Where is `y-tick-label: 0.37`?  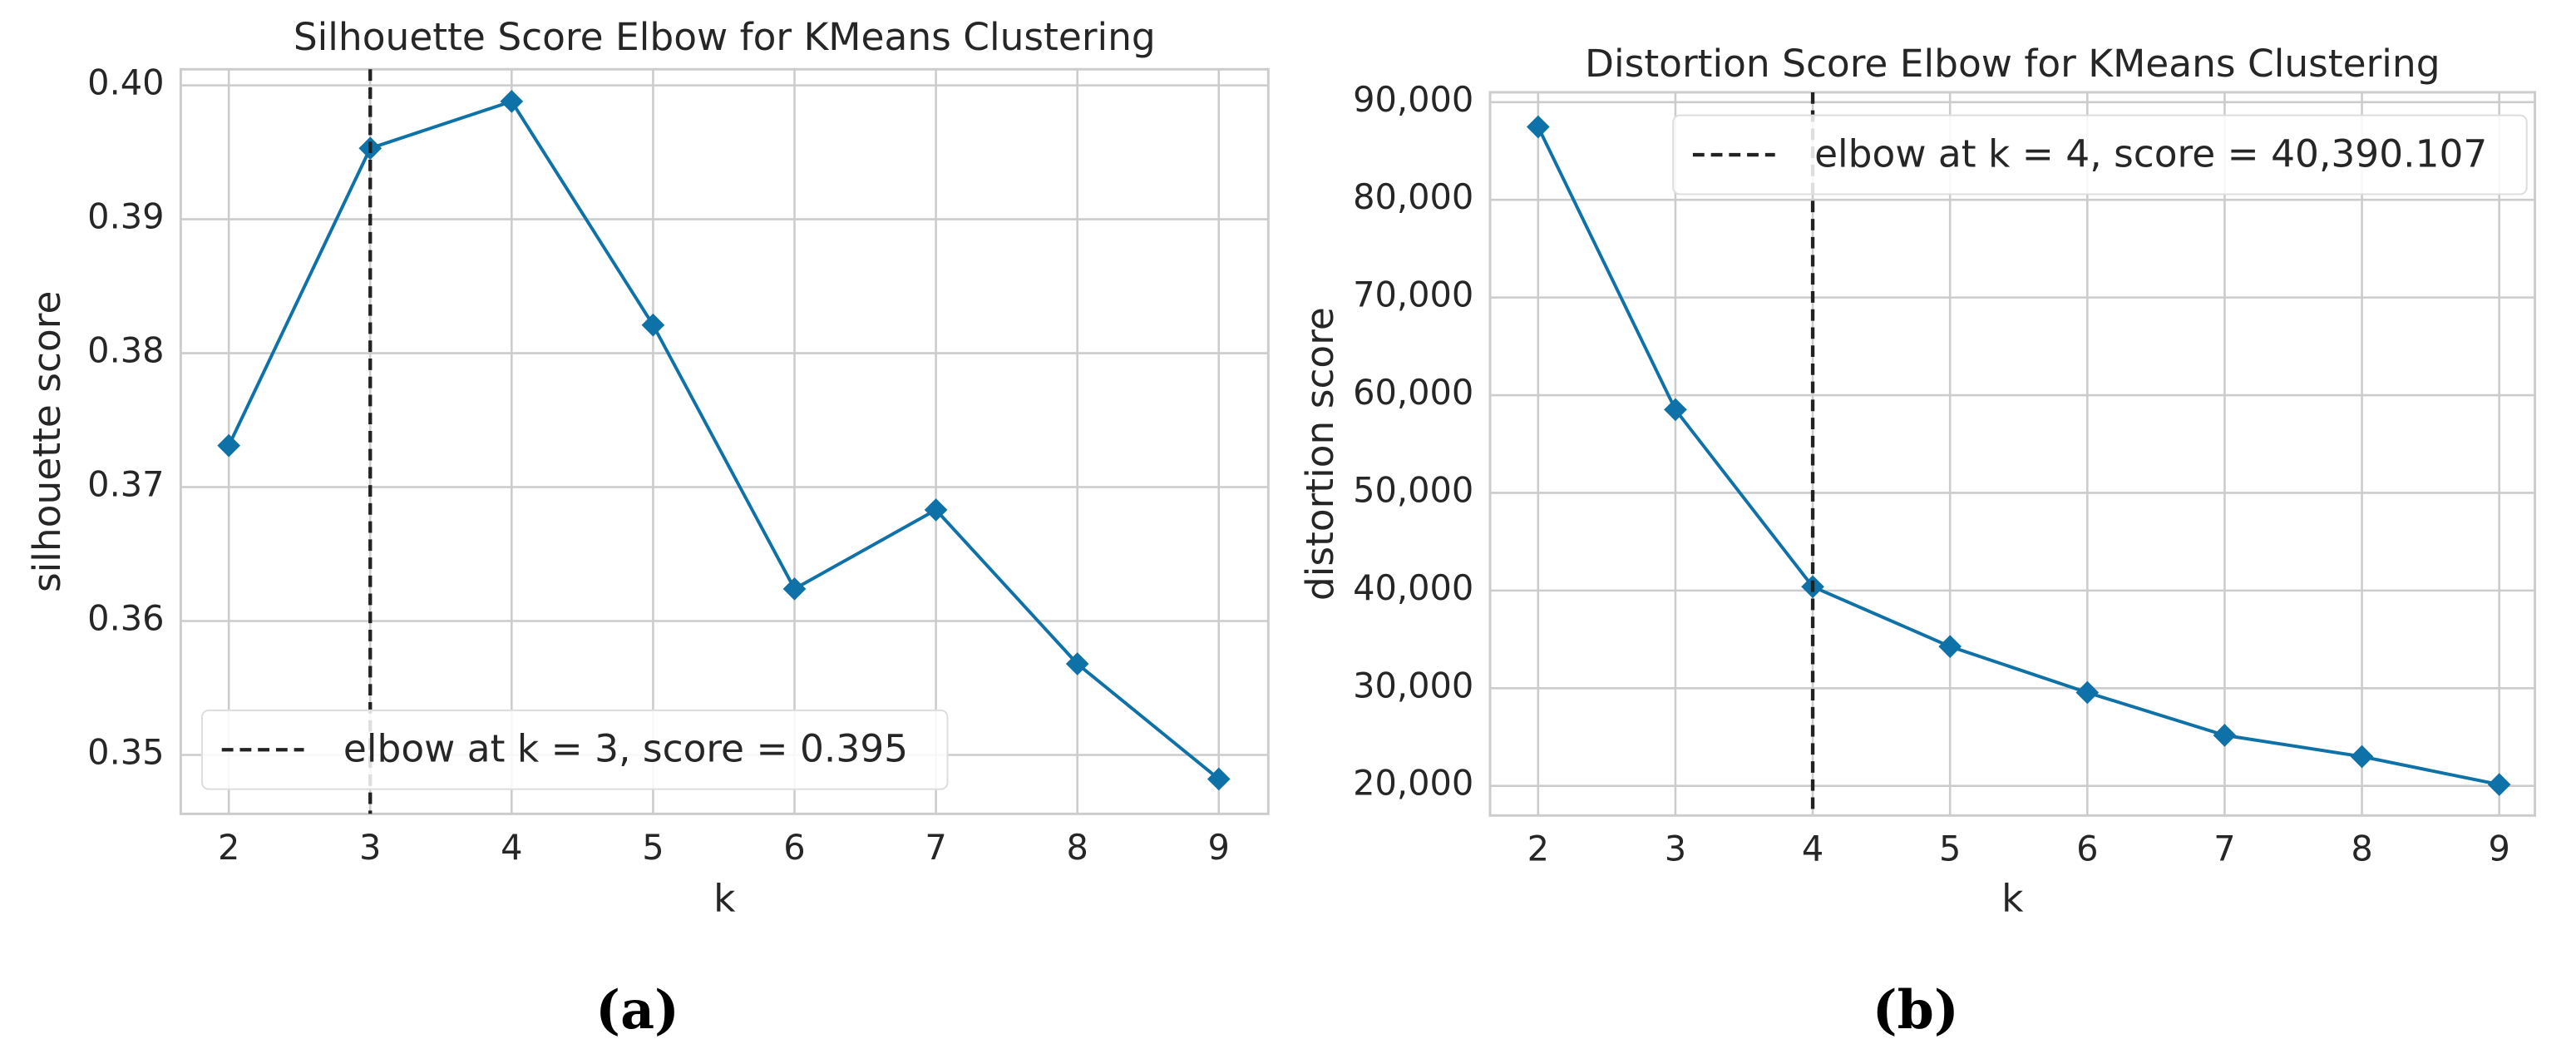
y-tick-label: 0.37 is located at coordinates (125, 484).